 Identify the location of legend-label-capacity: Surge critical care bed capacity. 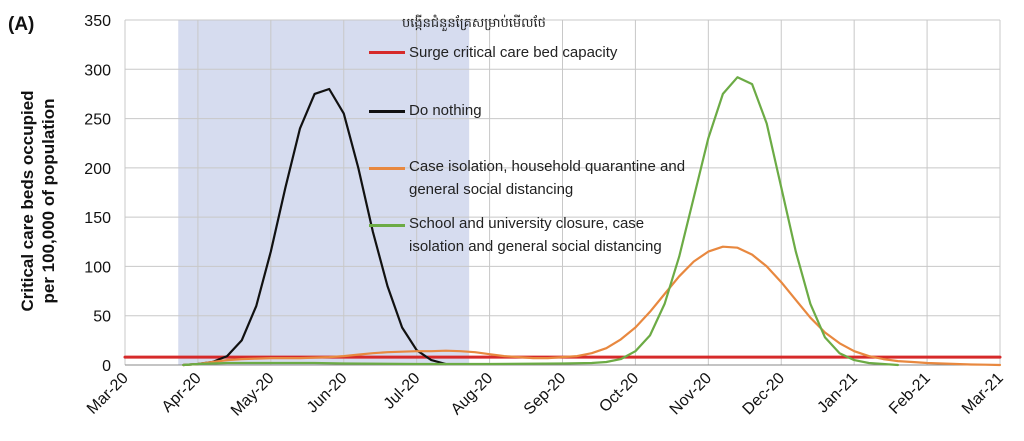
(513, 52).